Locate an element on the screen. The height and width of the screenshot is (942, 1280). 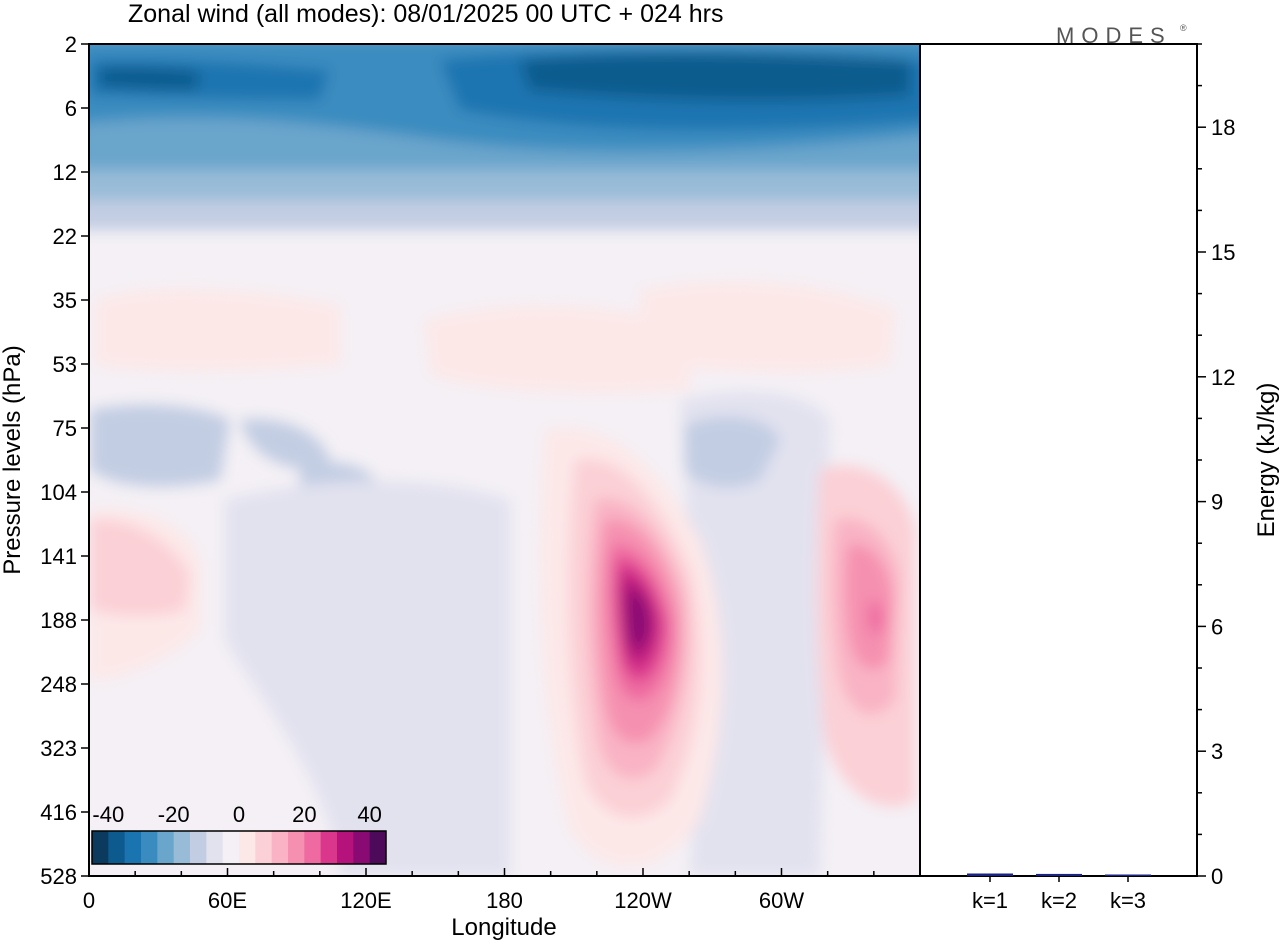
bar-category-label: k=2 is located at coordinates (1059, 900).